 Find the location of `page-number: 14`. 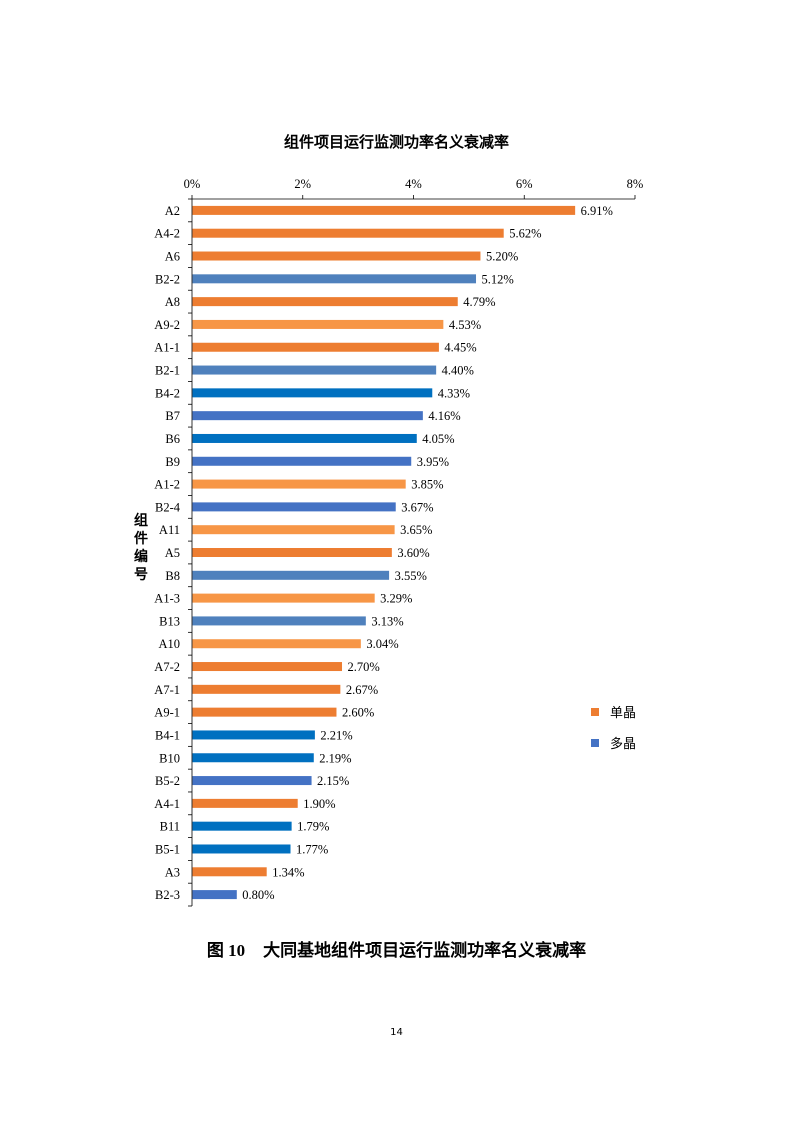

page-number: 14 is located at coordinates (396, 1032).